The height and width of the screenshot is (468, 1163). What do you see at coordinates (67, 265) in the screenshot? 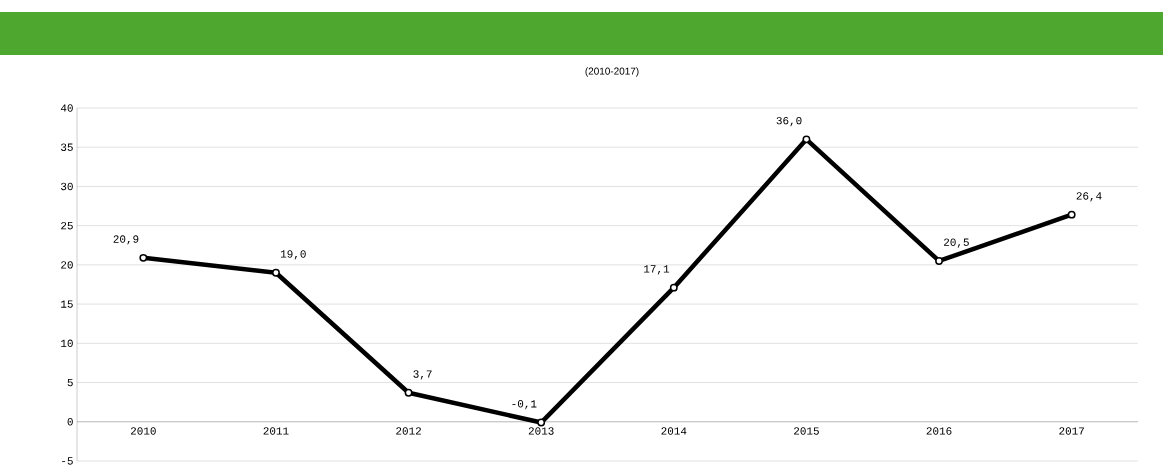
I see `y-tick-label: 20` at bounding box center [67, 265].